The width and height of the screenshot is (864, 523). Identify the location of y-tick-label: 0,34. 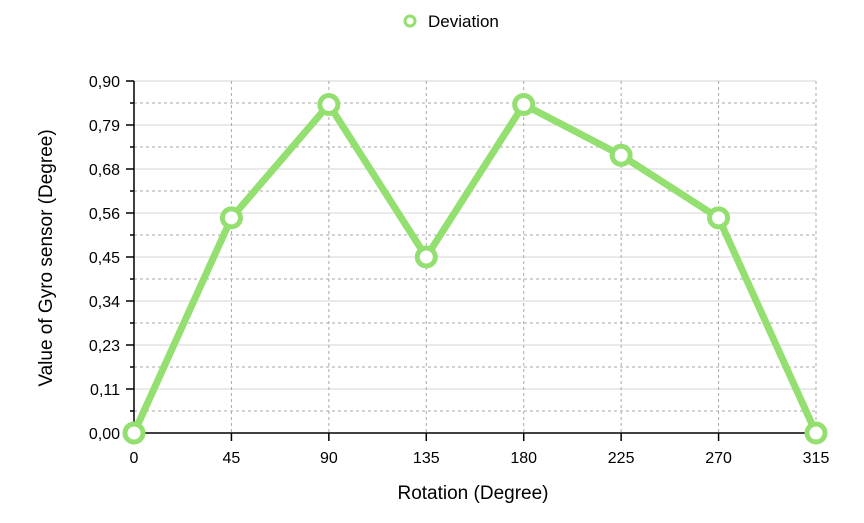
(104, 302).